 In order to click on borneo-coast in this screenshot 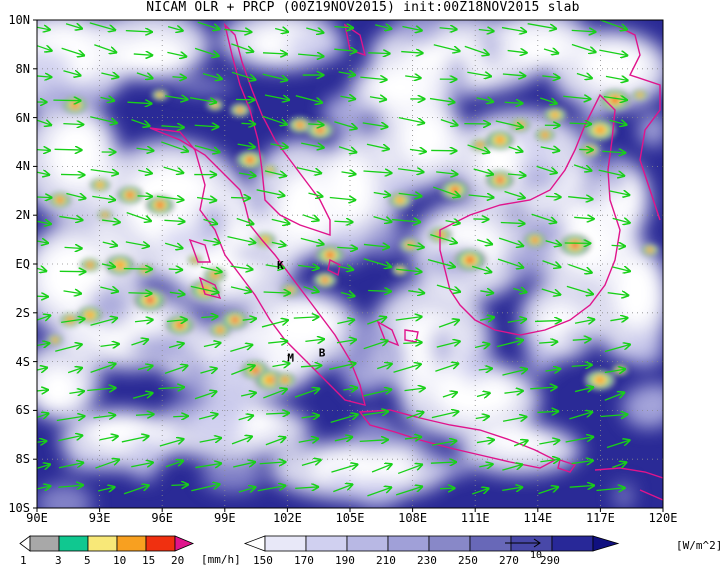, I will do `click(530, 214)`.